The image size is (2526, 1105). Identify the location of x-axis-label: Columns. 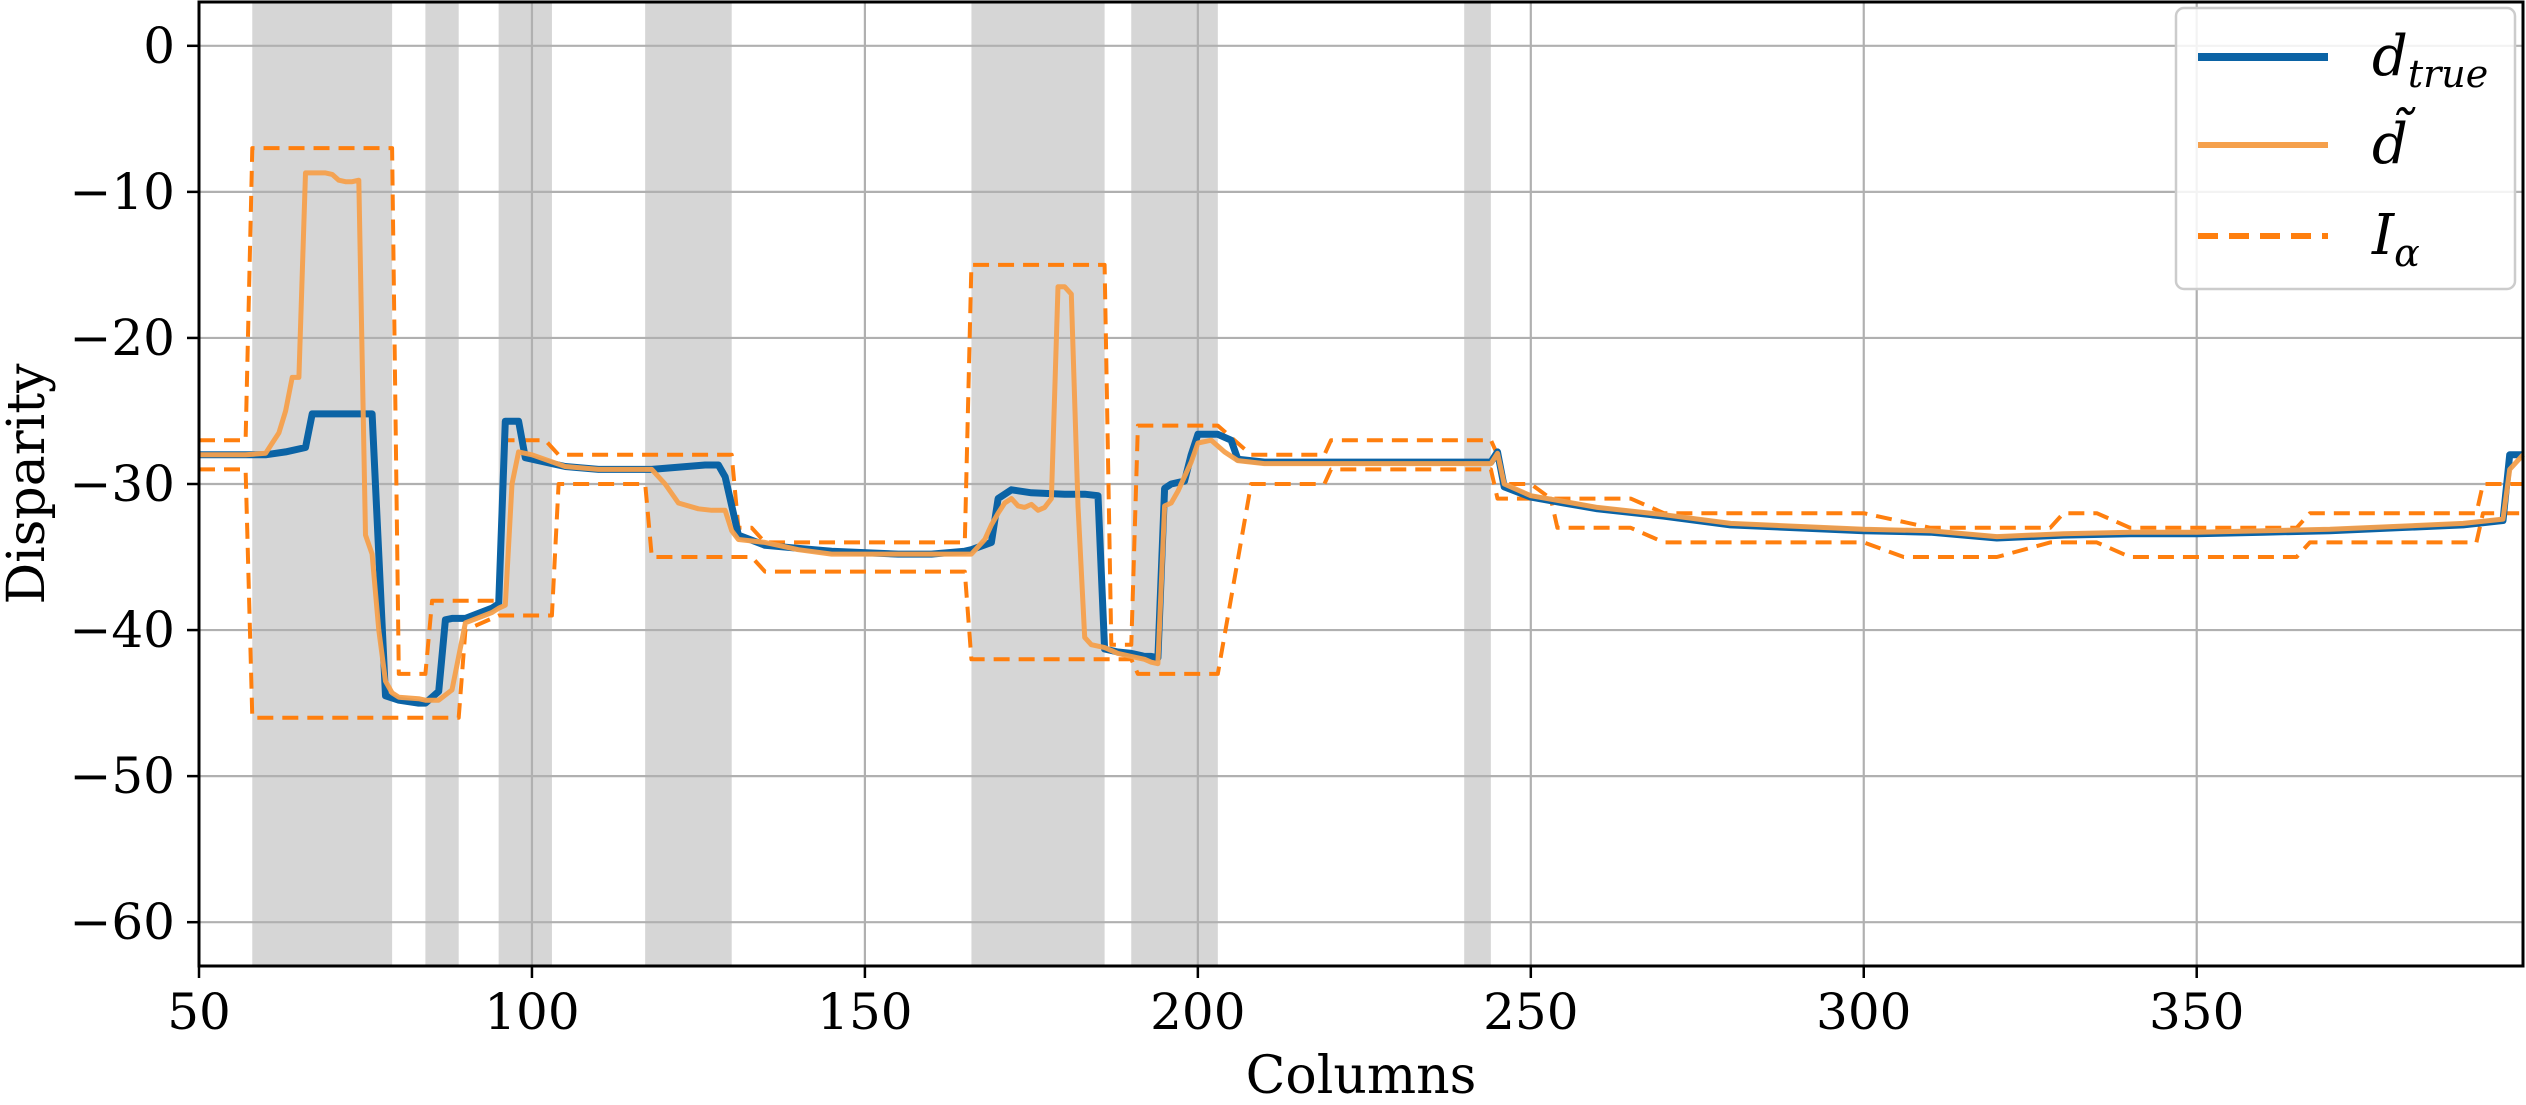
(1361, 1073).